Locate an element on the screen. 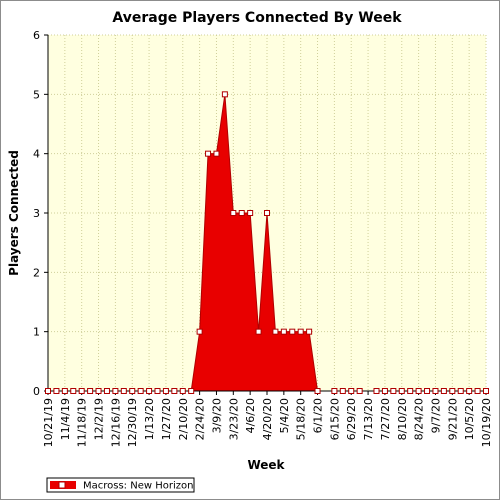 The image size is (500, 500). x-tick-label: 1/27/20 is located at coordinates (166, 419).